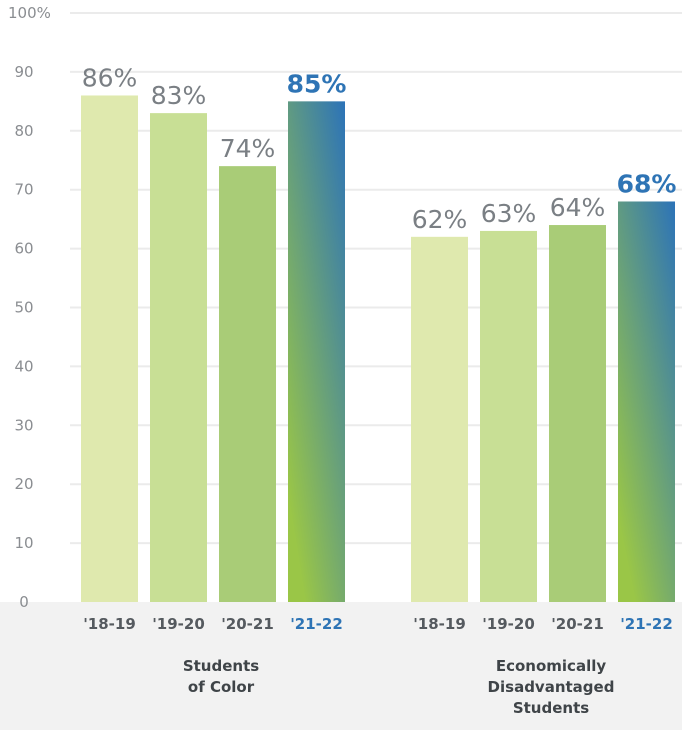 This screenshot has height=730, width=682. I want to click on data-label: 85%, so click(317, 83).